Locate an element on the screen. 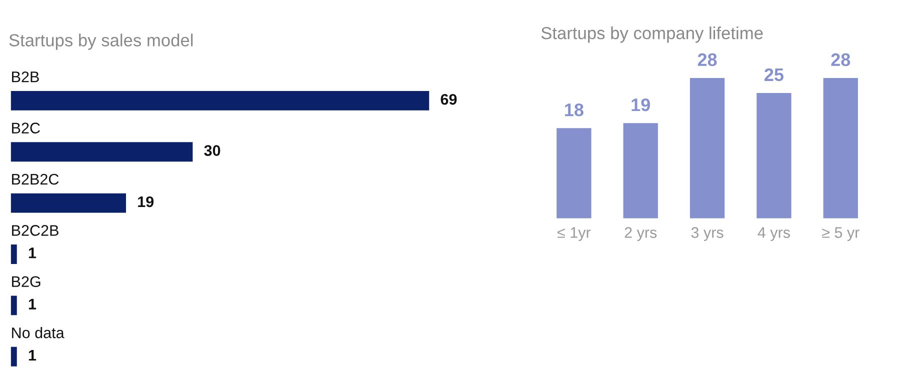 This screenshot has height=390, width=901. data-label: 18 is located at coordinates (574, 109).